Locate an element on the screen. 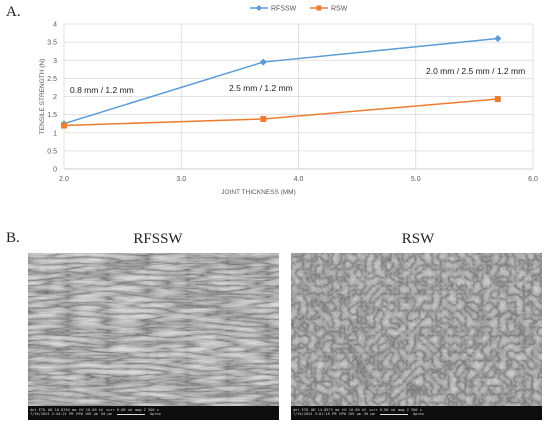 The image size is (550, 427). legend-marker-rfssw is located at coordinates (259, 8).